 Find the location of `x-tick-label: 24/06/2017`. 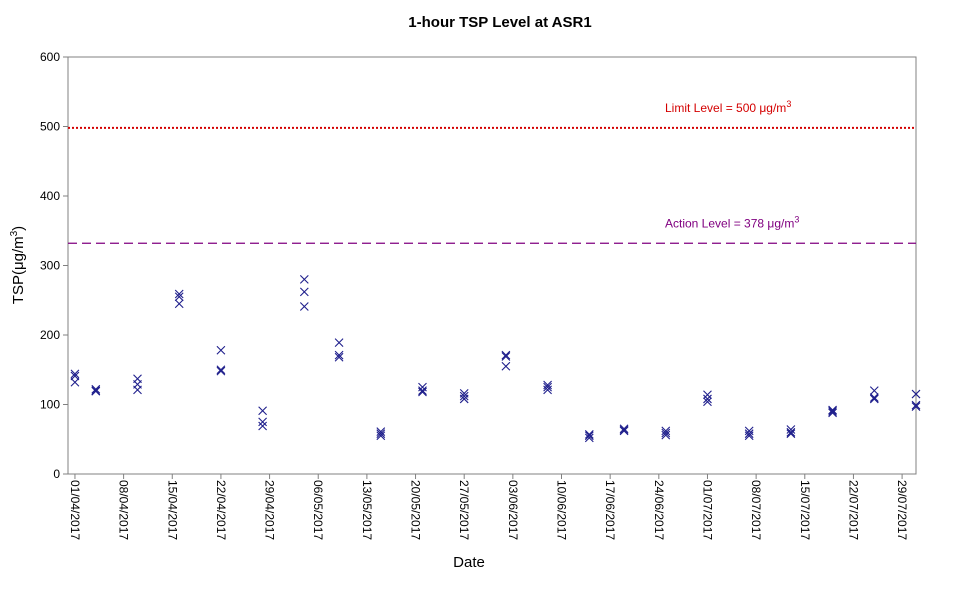

x-tick-label: 24/06/2017 is located at coordinates (659, 510).